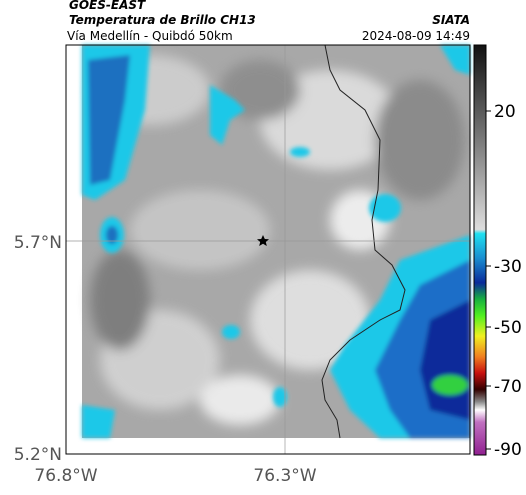 The image size is (526, 495). What do you see at coordinates (38, 455) in the screenshot?
I see `lat-label: 5.2°N` at bounding box center [38, 455].